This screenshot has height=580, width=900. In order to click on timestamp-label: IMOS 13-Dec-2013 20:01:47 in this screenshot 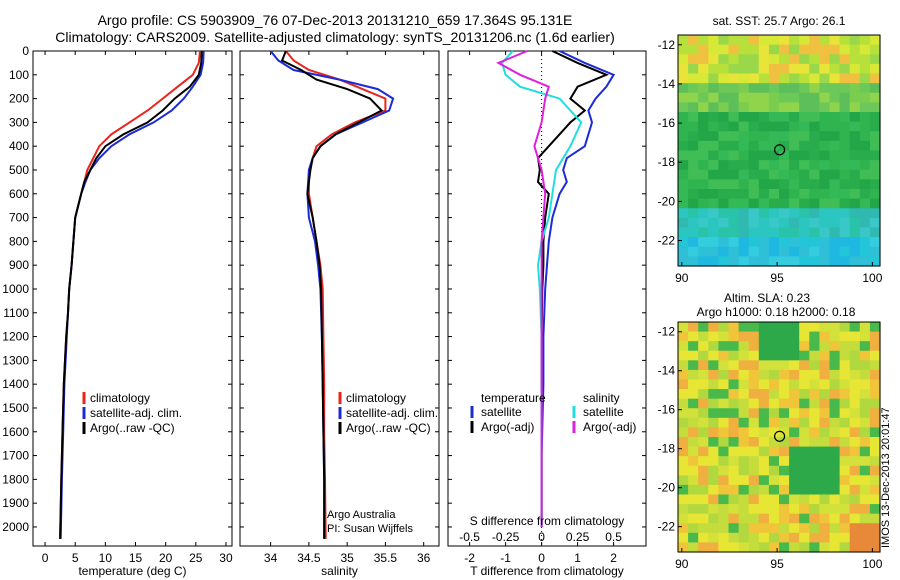, I will do `click(886, 477)`.